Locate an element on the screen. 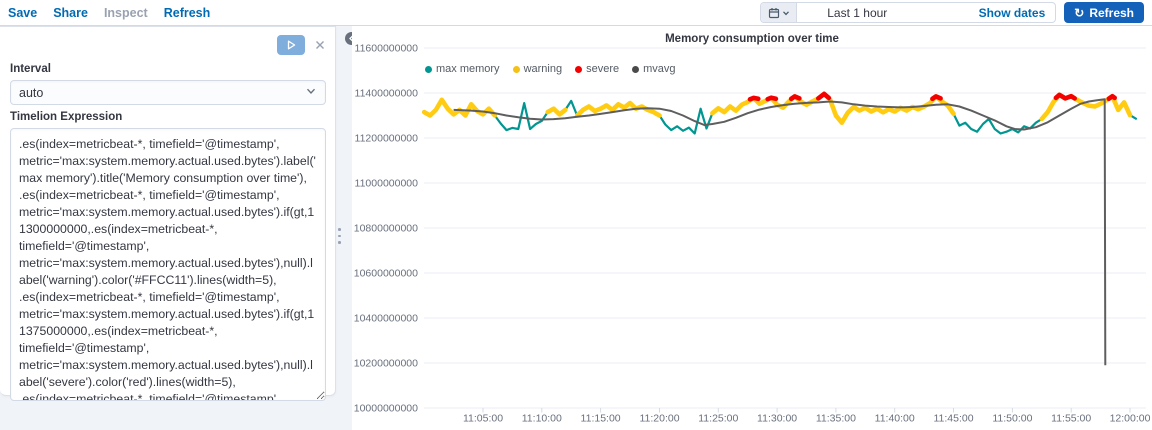 The width and height of the screenshot is (1152, 430). legend-item: severe is located at coordinates (597, 69).